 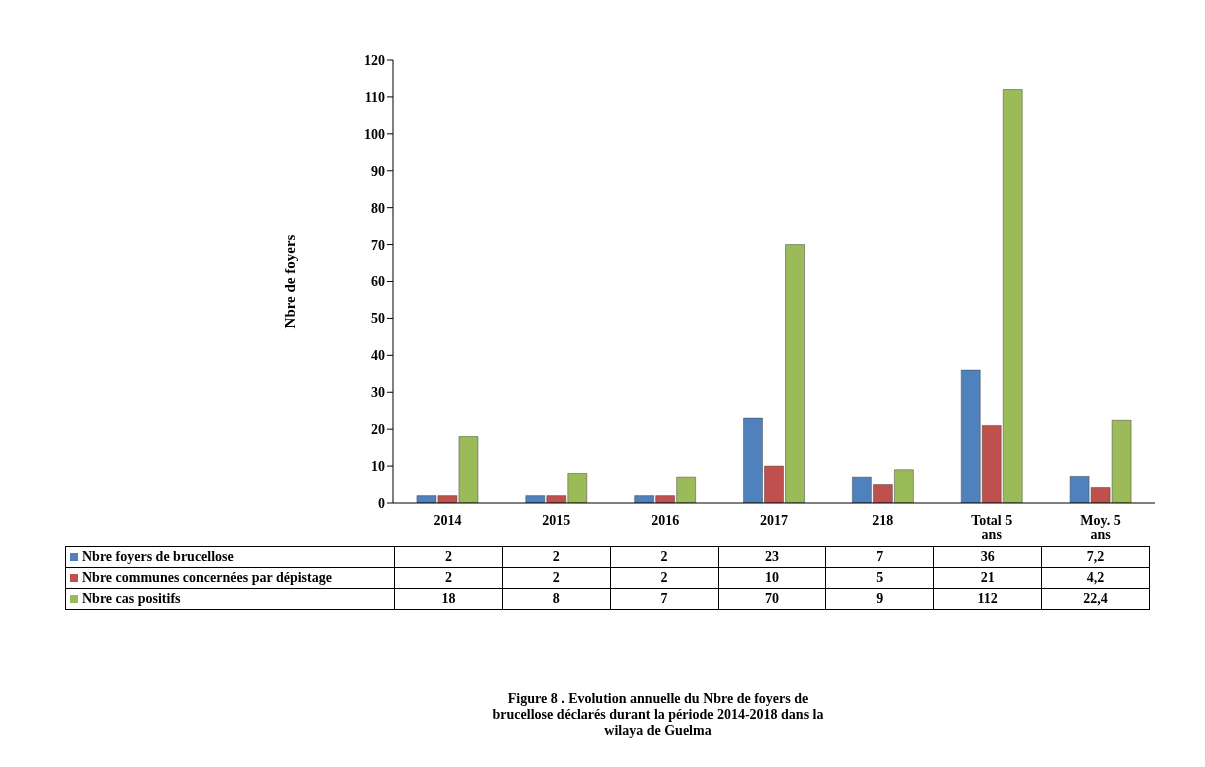 What do you see at coordinates (658, 715) in the screenshot?
I see `text: Figure 8 . Evolution annuelle du Nbre de foyers de brucellose déclarés durant la période 2014-2018 dans la wilaya de Guelma` at bounding box center [658, 715].